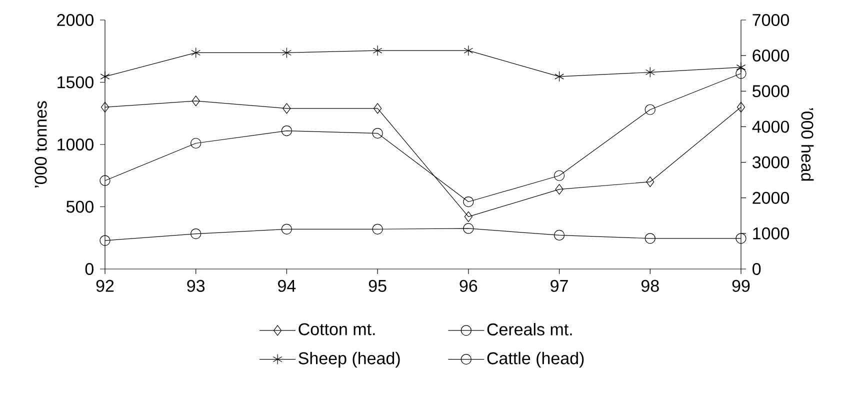 This screenshot has height=413, width=845. I want to click on y-tick-label: 1500, so click(76, 82).